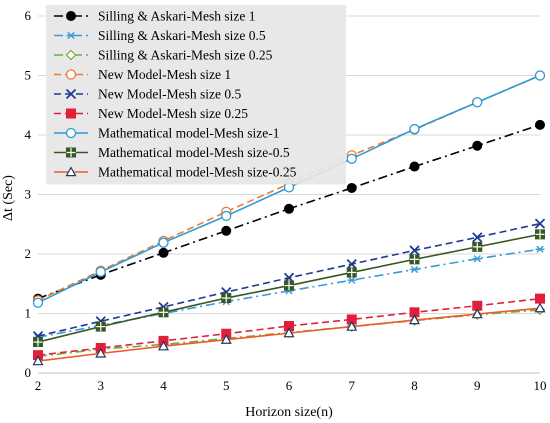  What do you see at coordinates (28, 15) in the screenshot?
I see `y-tick-label: 6` at bounding box center [28, 15].